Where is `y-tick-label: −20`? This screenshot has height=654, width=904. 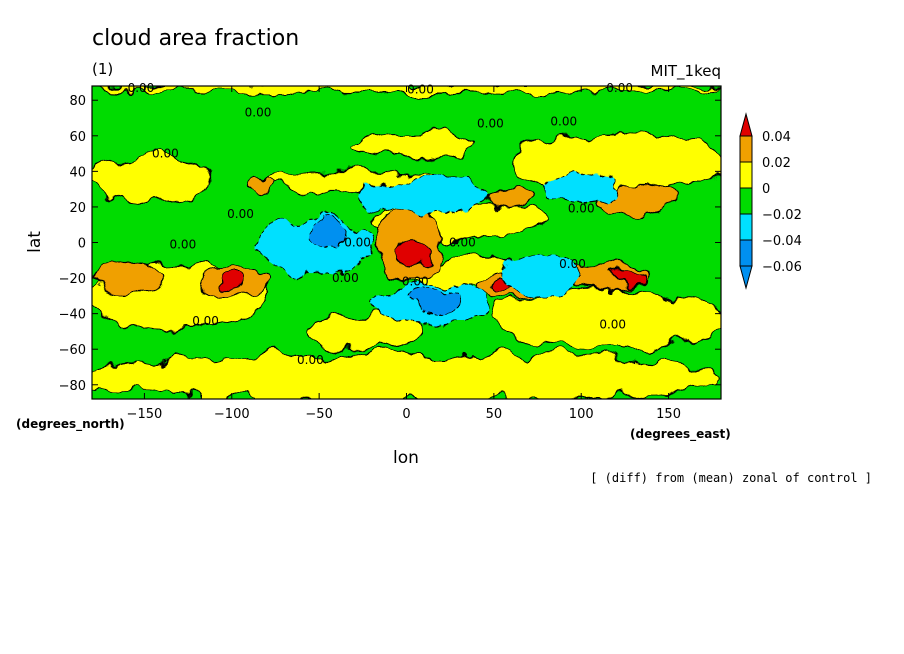 y-tick-label: −20 is located at coordinates (72, 279).